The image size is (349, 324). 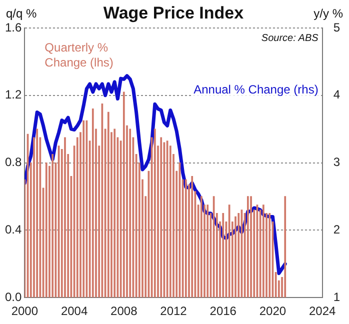 I want to click on x-tick-label: 2012, so click(x=174, y=311).